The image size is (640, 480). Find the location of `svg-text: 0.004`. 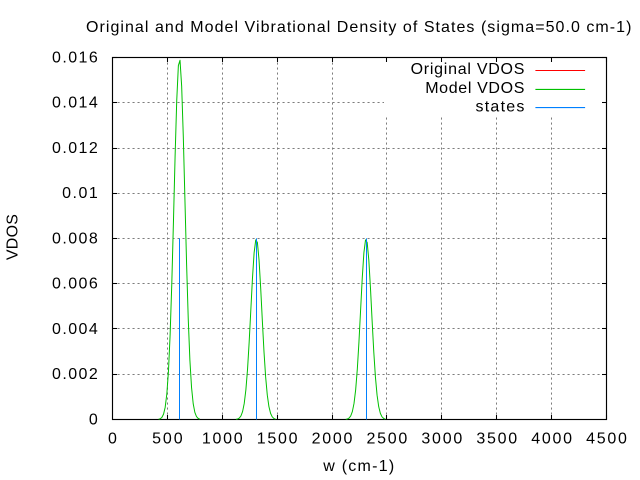

svg-text: 0.004 is located at coordinates (75, 329).